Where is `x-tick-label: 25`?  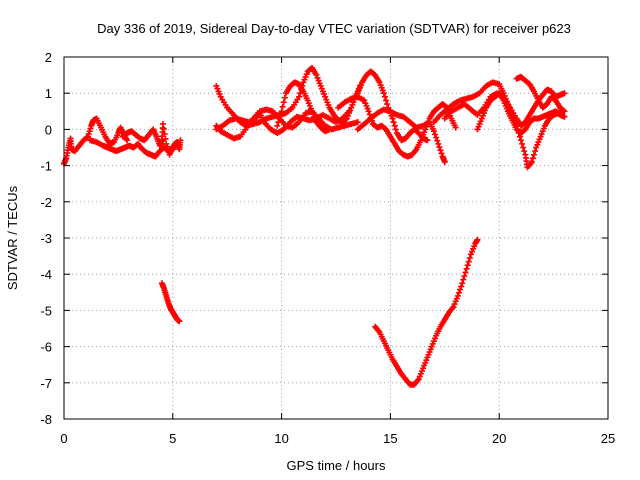
x-tick-label: 25 is located at coordinates (608, 438).